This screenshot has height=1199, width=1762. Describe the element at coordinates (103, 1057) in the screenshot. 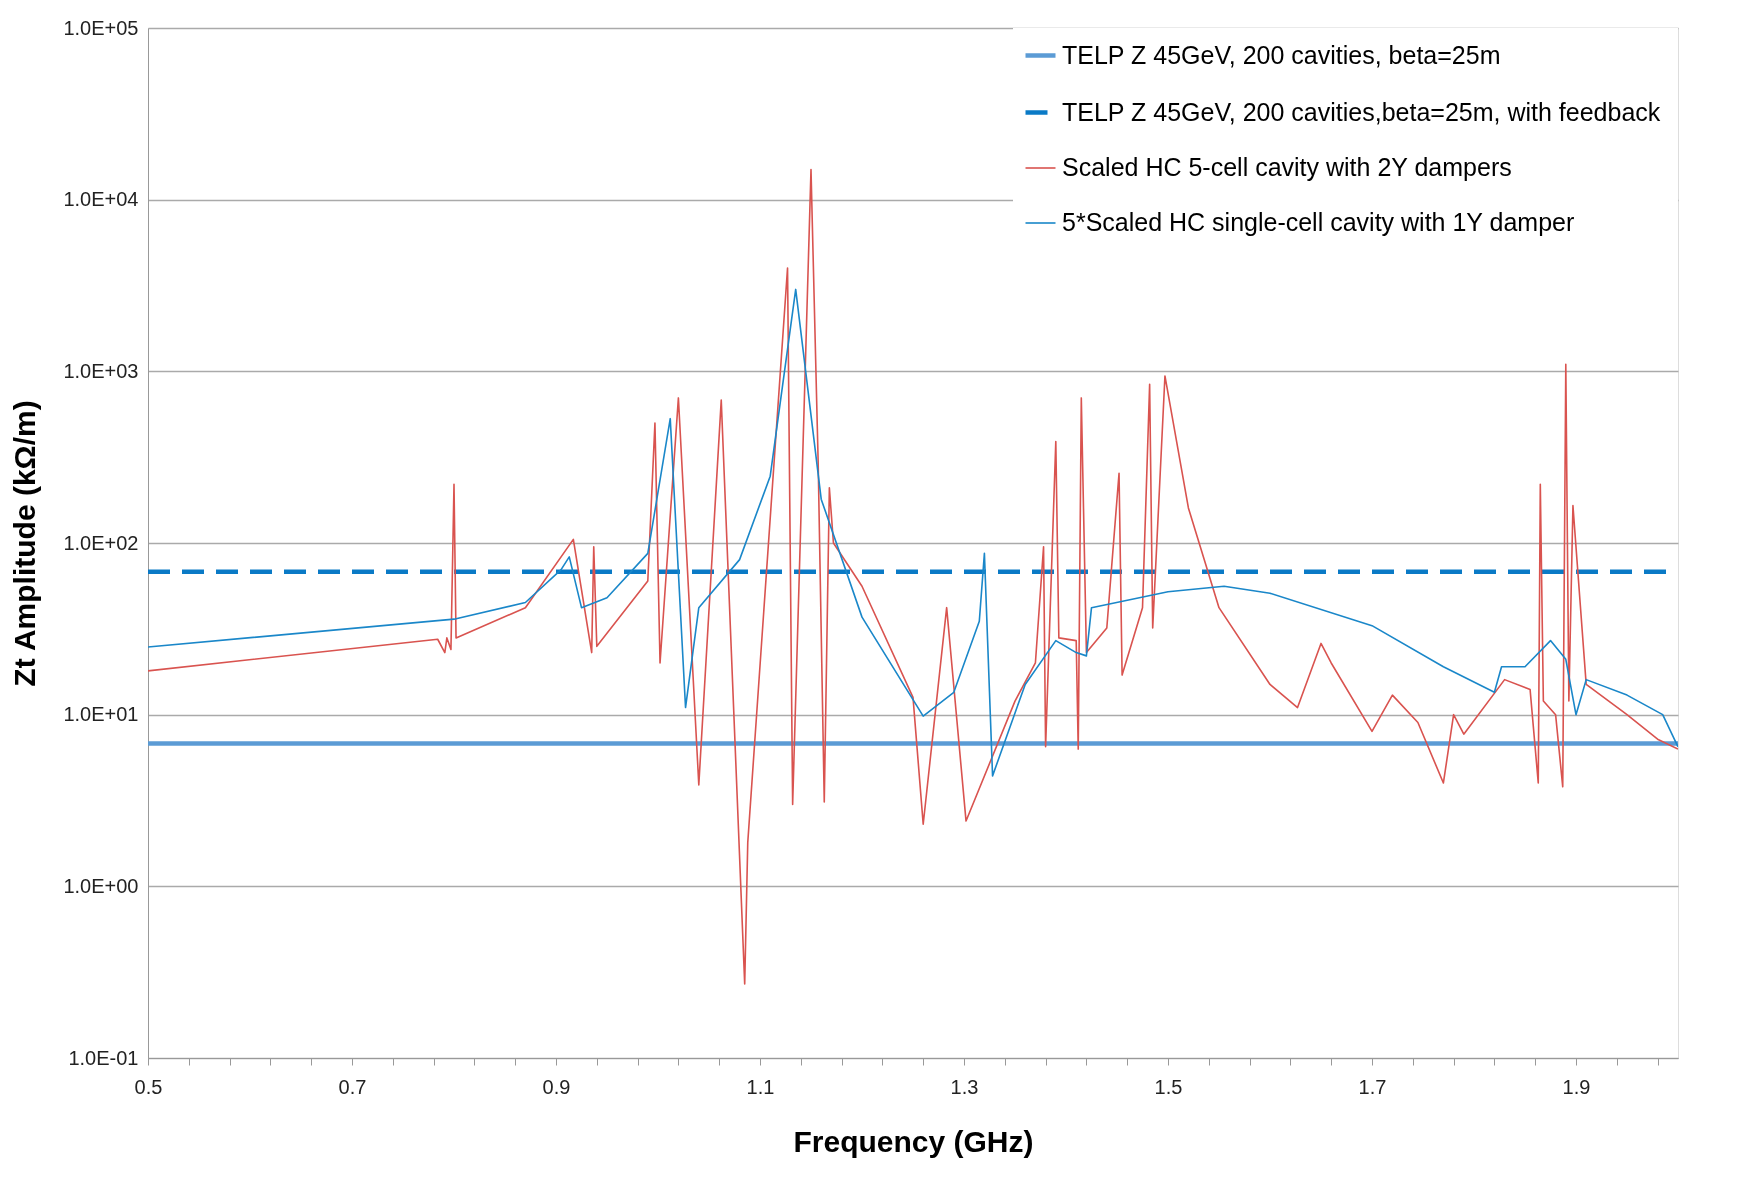

I see `y-tick-label: 1.0E-01` at that location.